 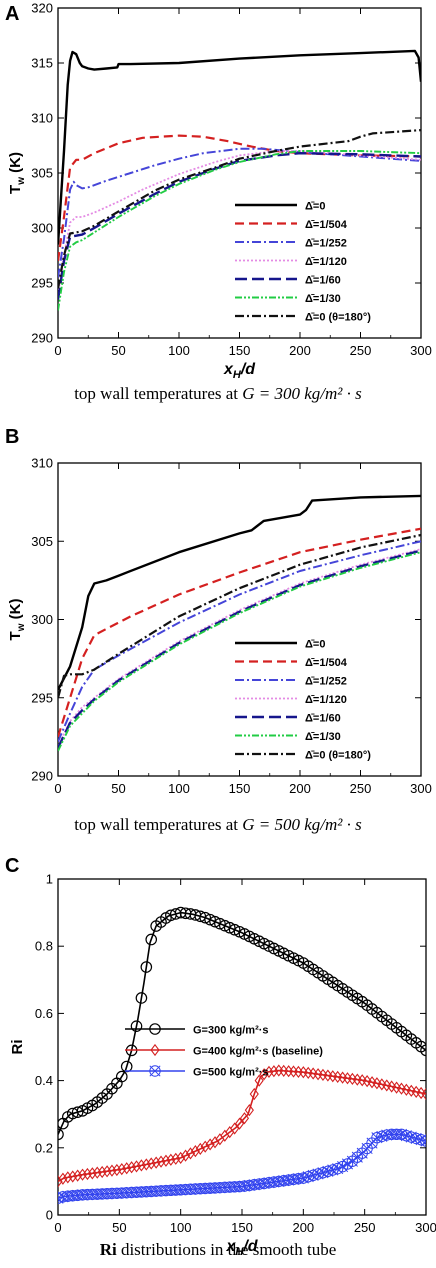 What do you see at coordinates (49, 1215) in the screenshot?
I see `y-tick-label: 0` at bounding box center [49, 1215].